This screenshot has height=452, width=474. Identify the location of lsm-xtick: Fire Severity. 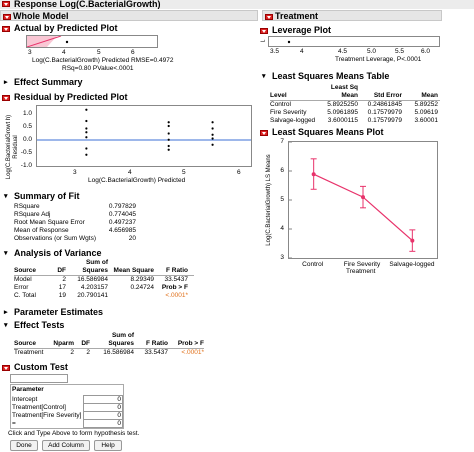
(362, 264).